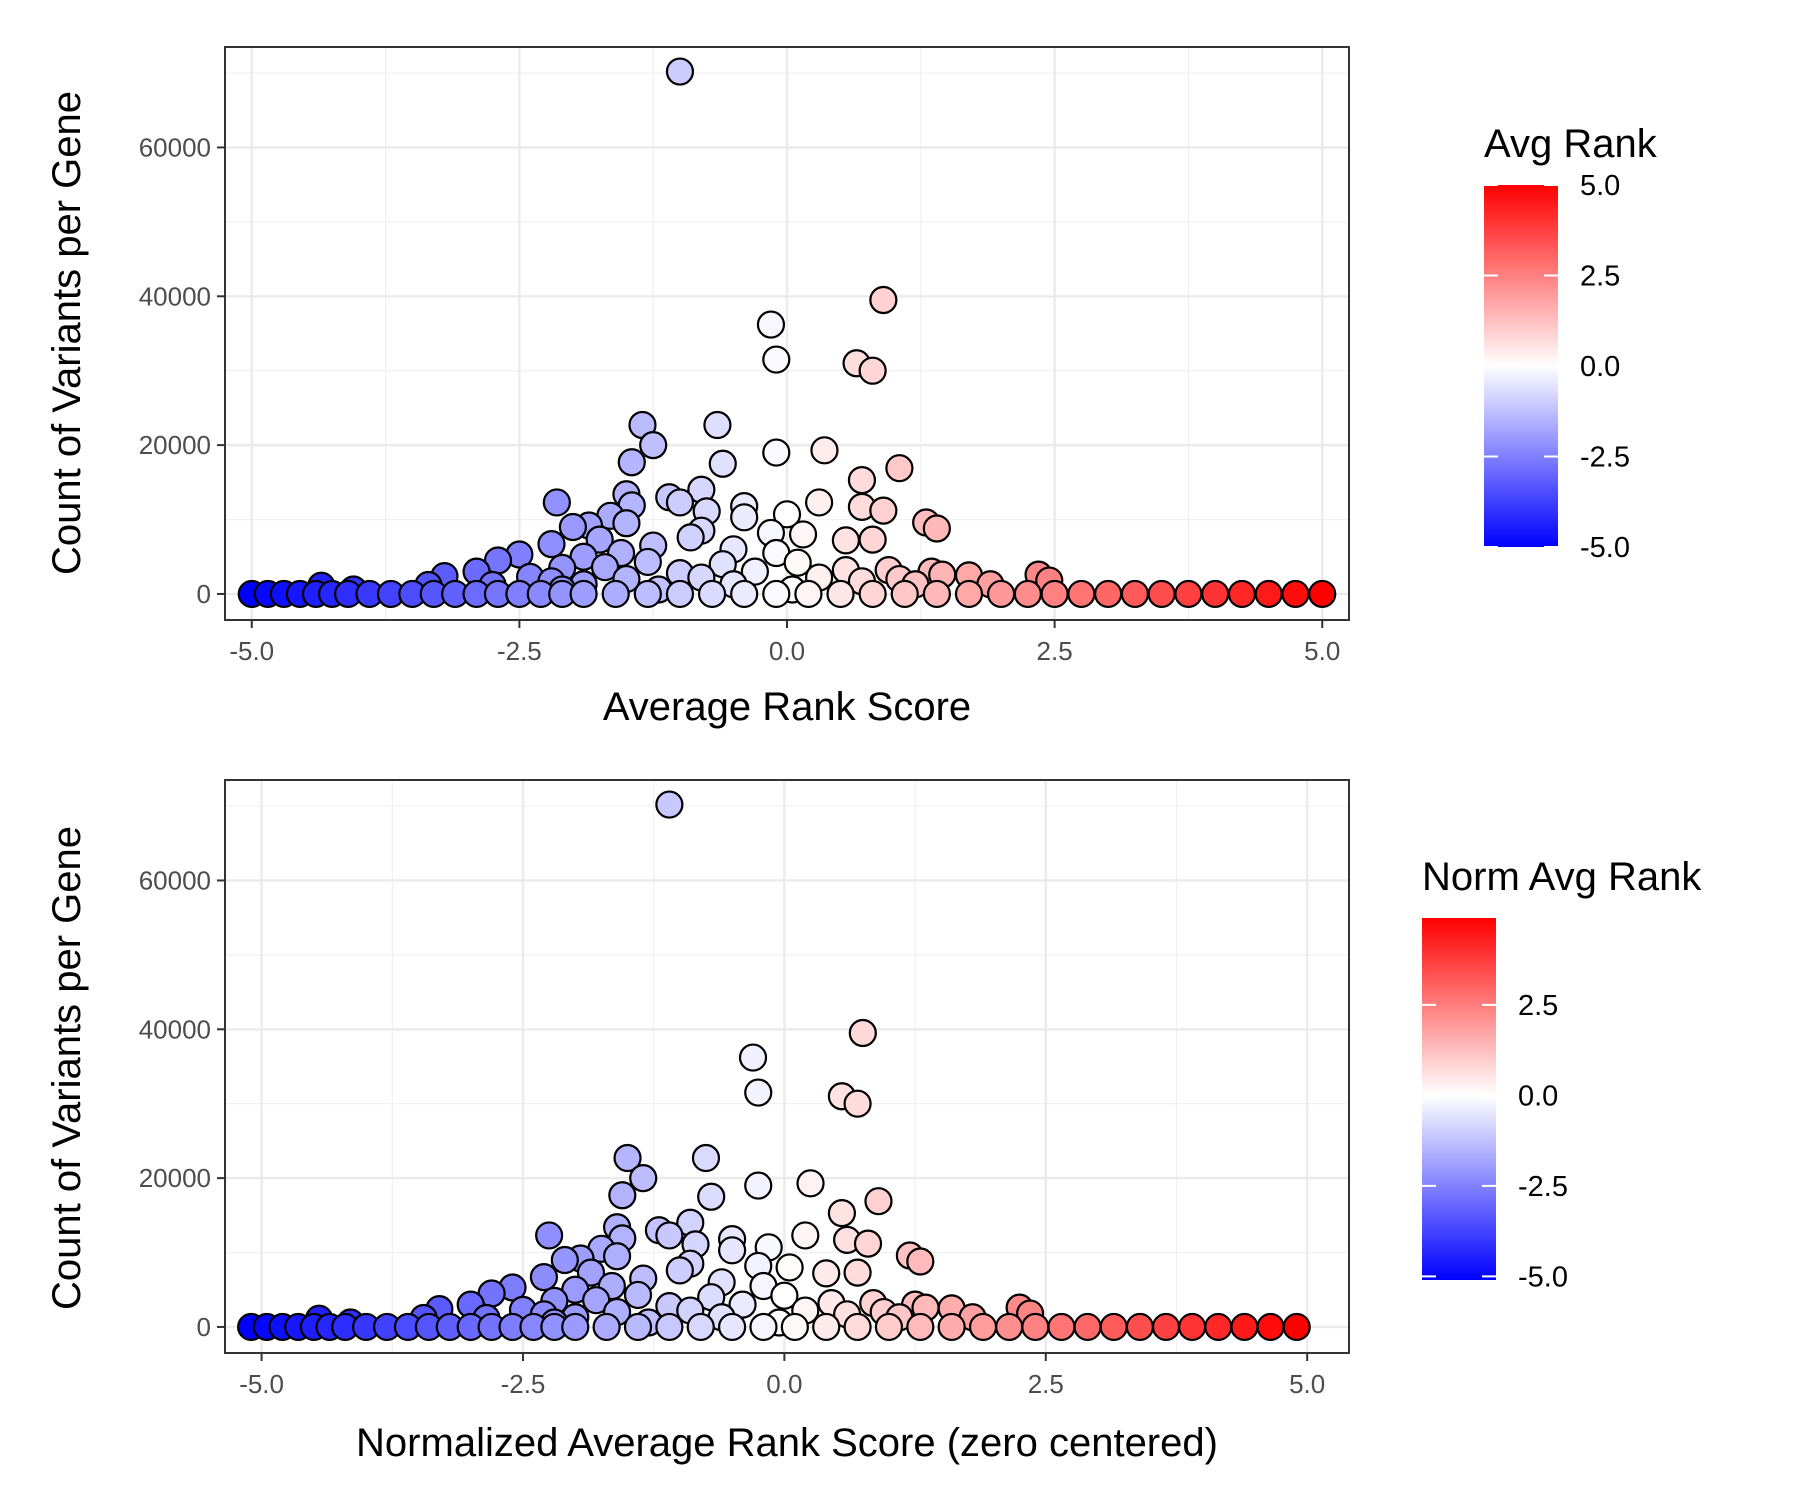  Describe the element at coordinates (787, 651) in the screenshot. I see `x-tick-label: 0.0` at that location.